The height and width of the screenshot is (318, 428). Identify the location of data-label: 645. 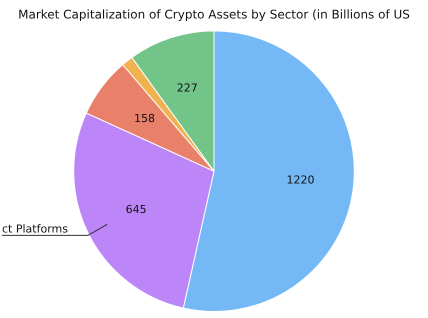
(136, 209).